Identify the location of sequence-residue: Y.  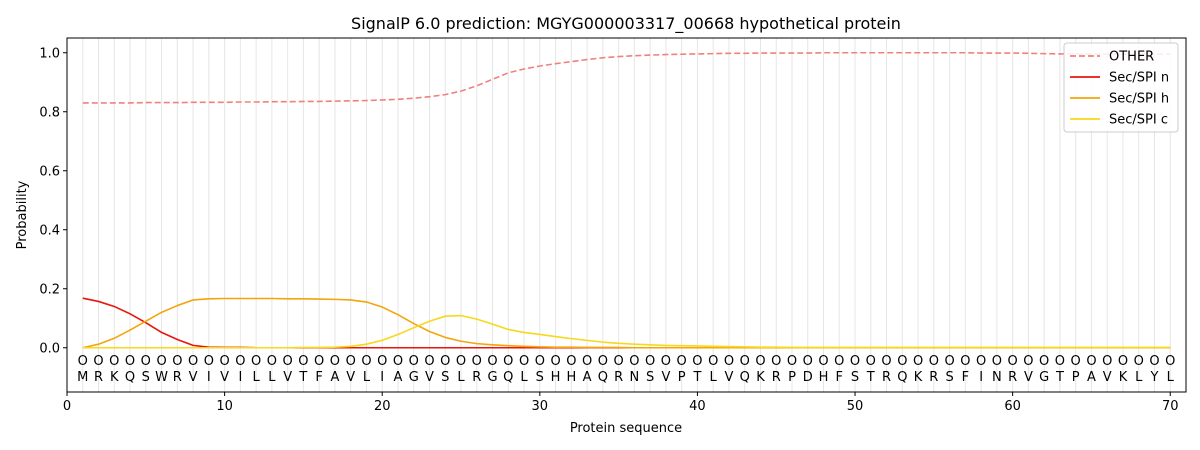
(1154, 377).